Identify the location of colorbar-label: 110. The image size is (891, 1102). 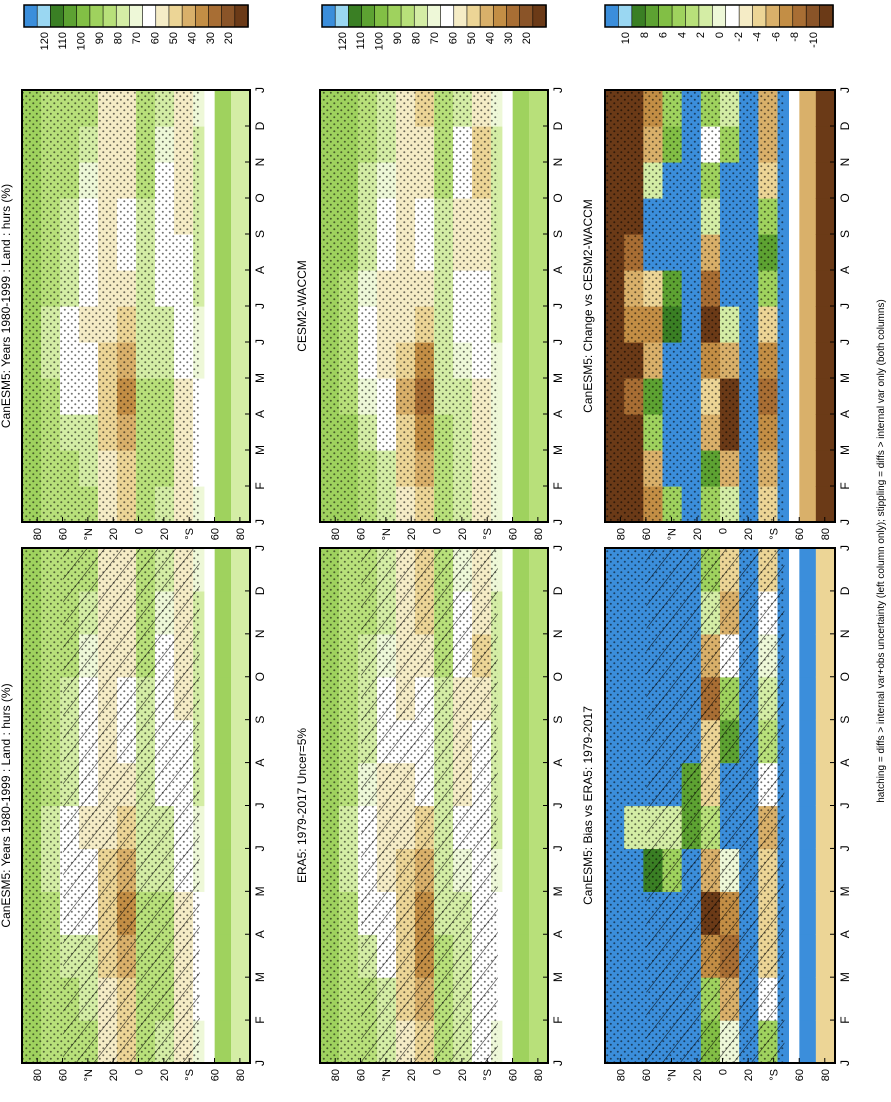
(361, 41).